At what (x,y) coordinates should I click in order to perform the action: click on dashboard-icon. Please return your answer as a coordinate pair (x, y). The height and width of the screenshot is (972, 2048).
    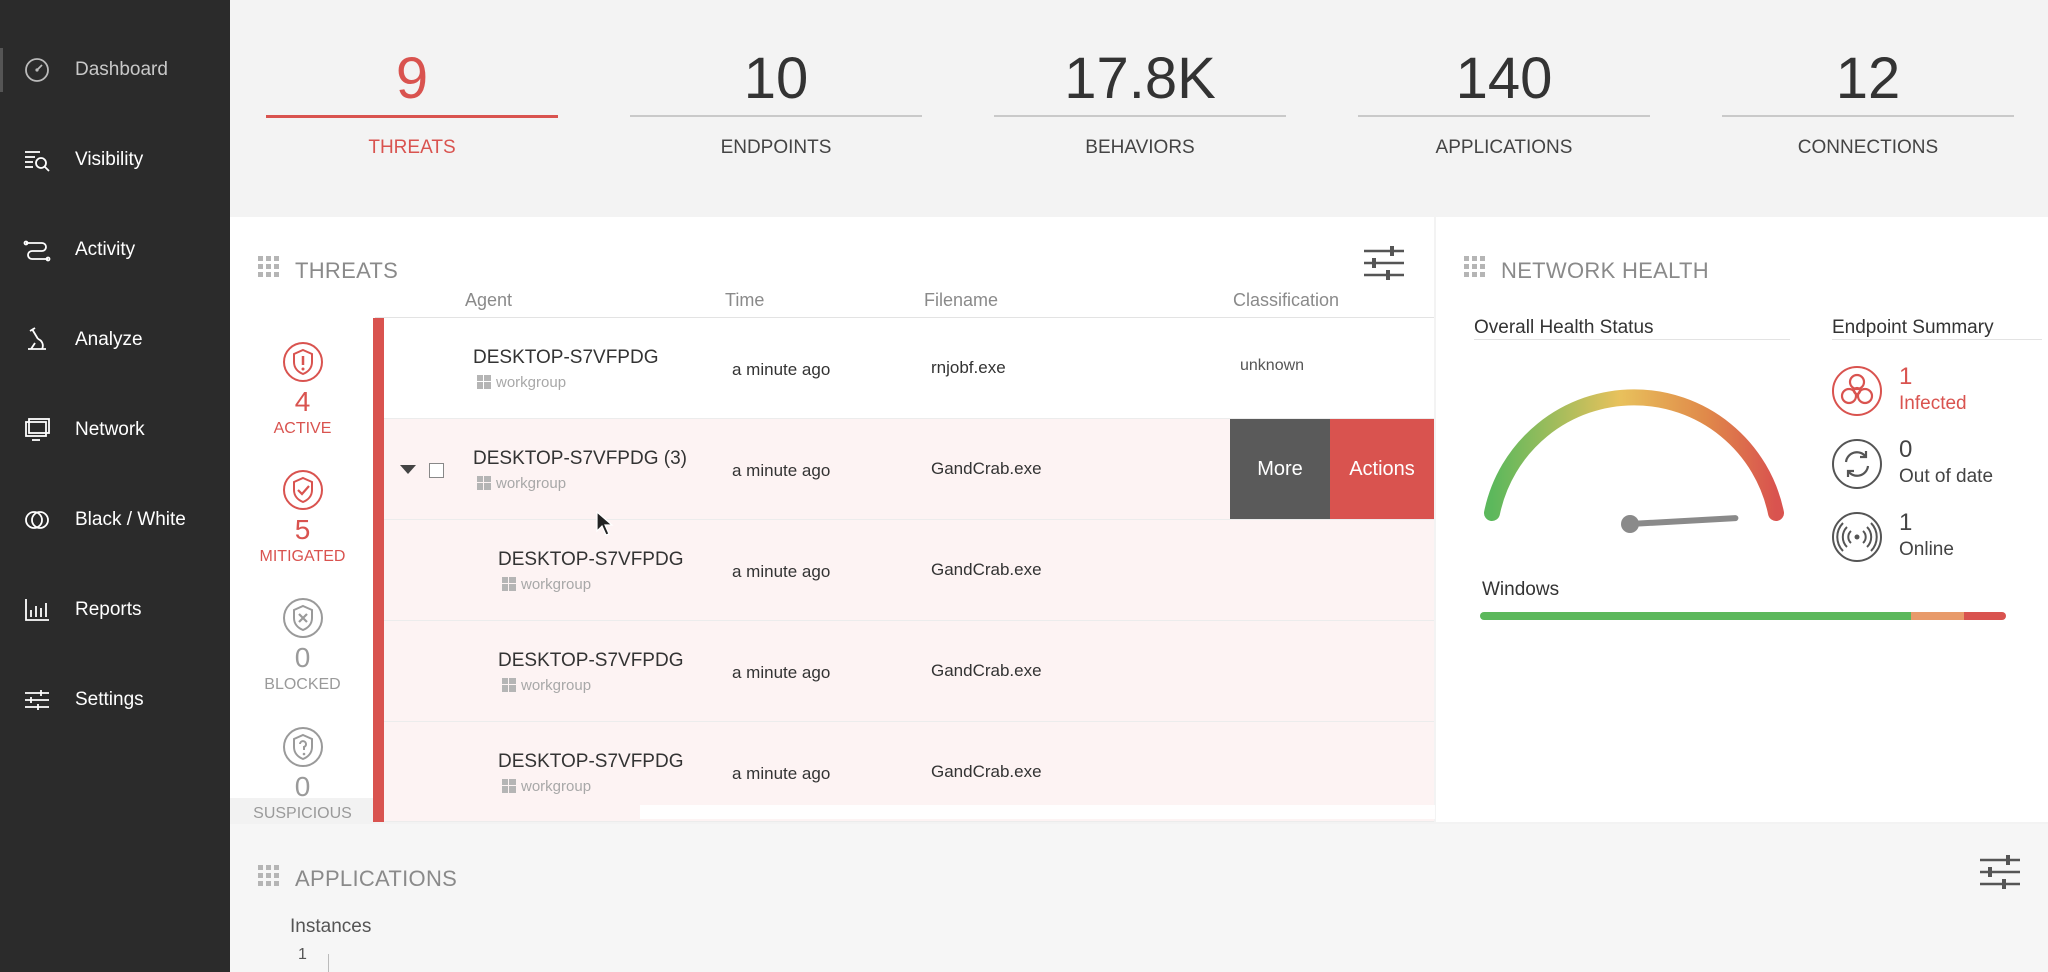
    Looking at the image, I should click on (37, 70).